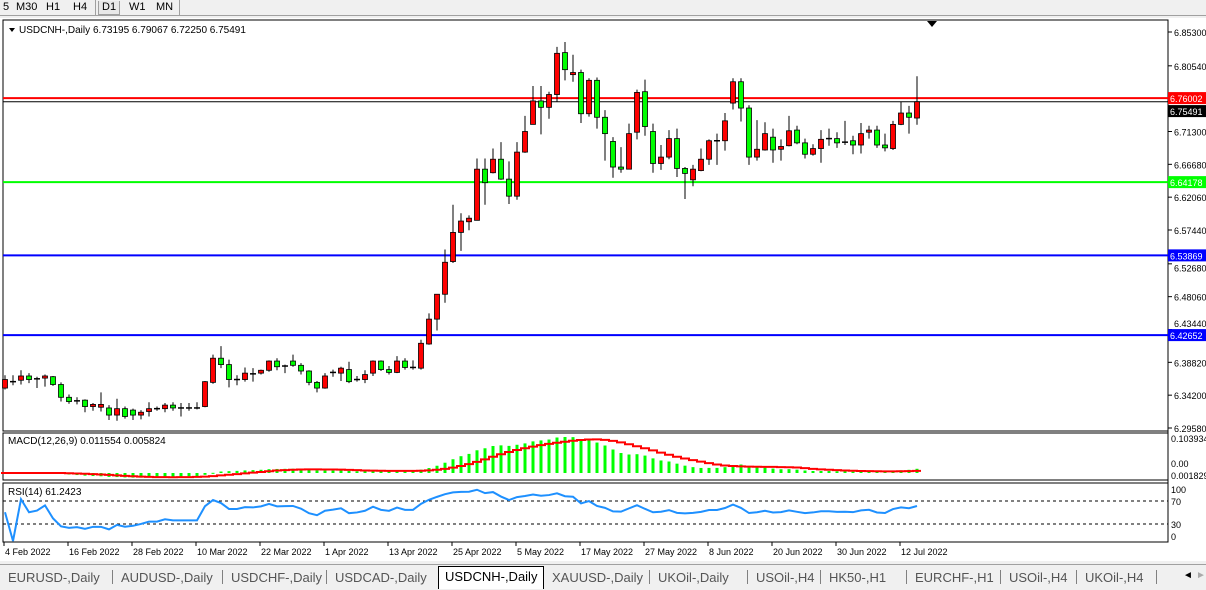 The width and height of the screenshot is (1206, 590). I want to click on price-tick-label: 6.38820, so click(1190, 363).